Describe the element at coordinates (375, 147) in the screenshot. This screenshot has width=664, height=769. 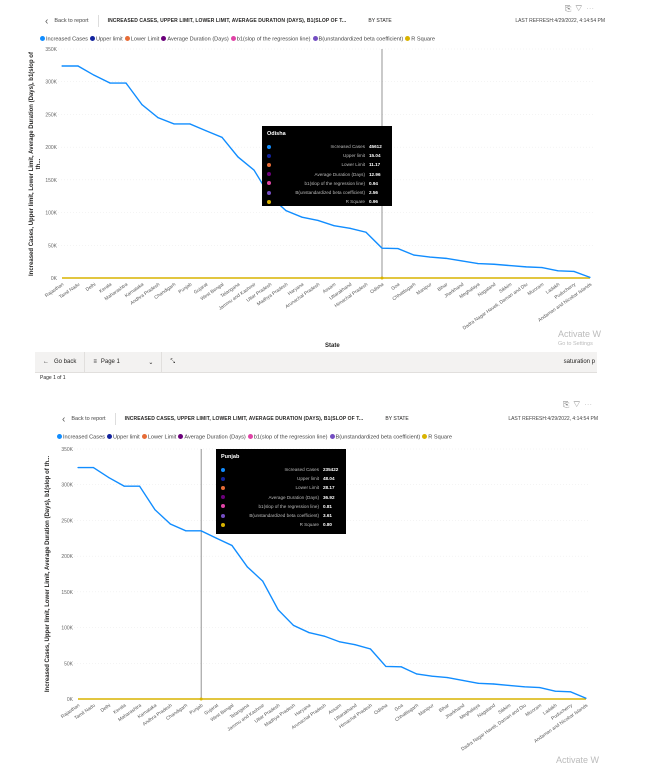
I see `tooltip-value: 45612` at that location.